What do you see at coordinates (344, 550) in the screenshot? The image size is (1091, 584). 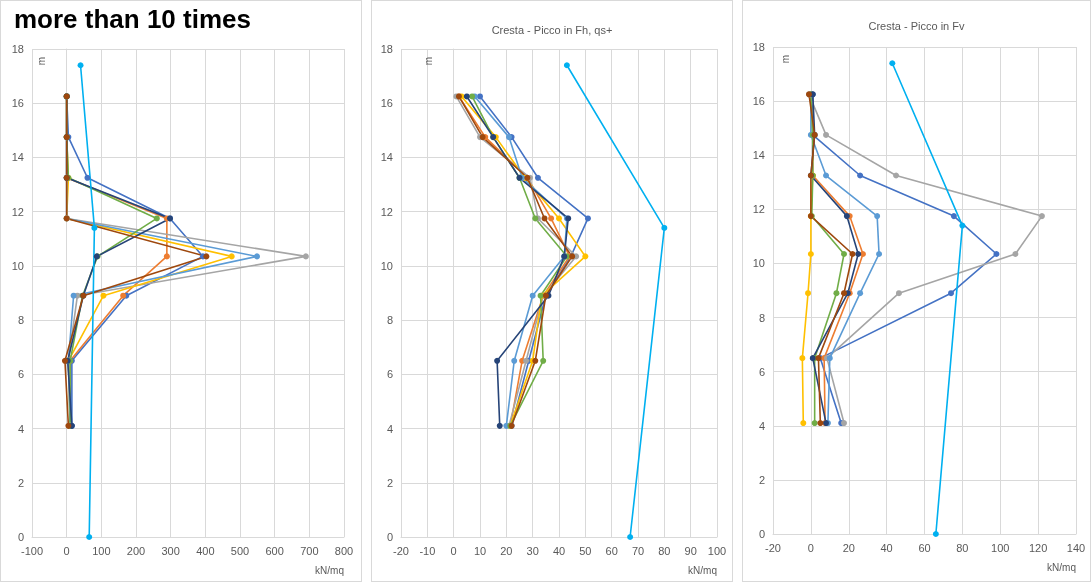 I see `x-tick-label: 800` at bounding box center [344, 550].